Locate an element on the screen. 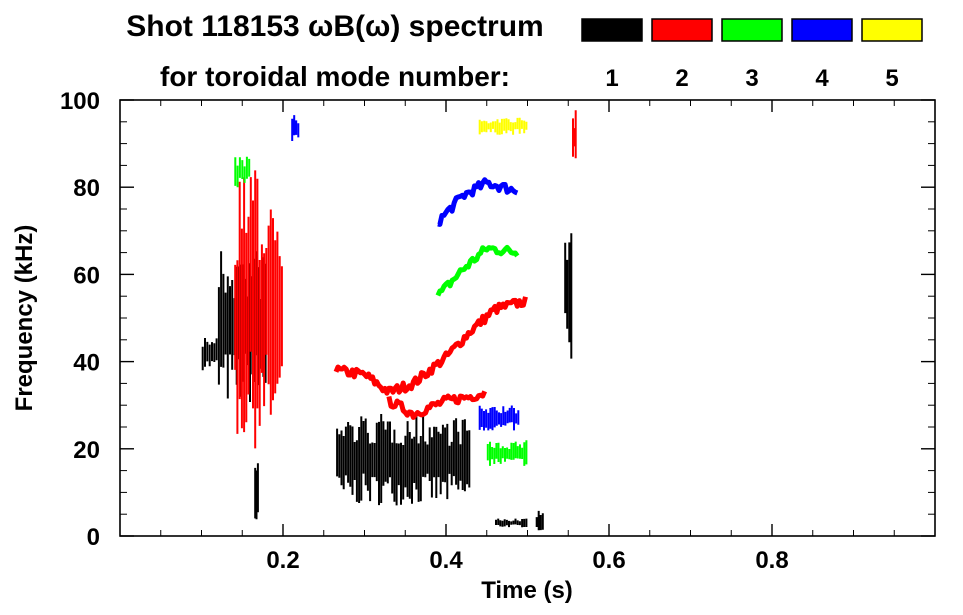 This screenshot has height=615, width=963. legend: 1 2 3 4 5 is located at coordinates (752, 55).